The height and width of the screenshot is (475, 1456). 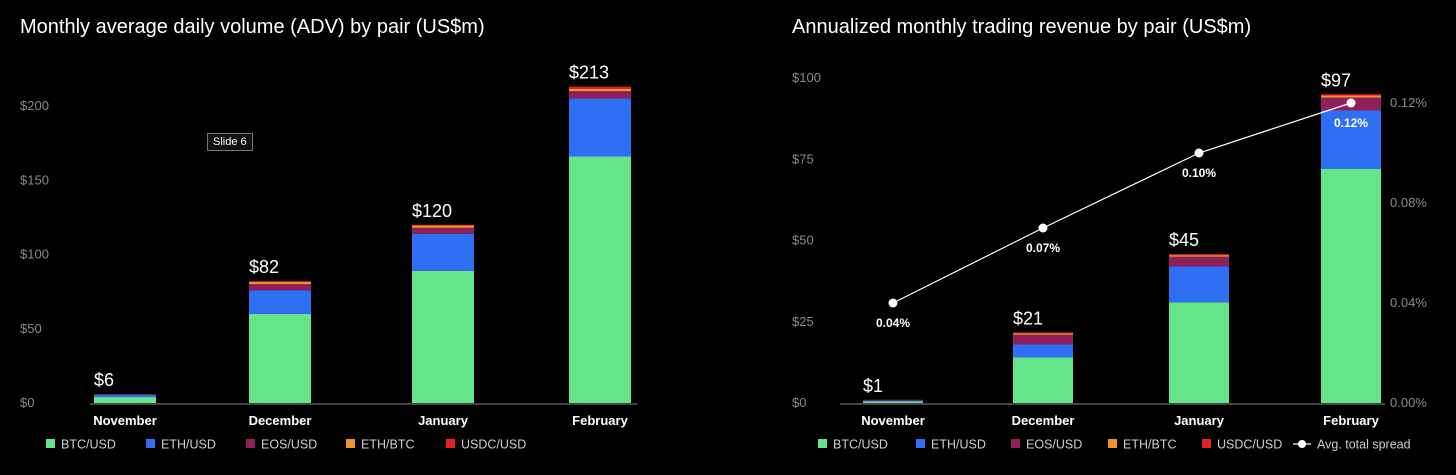 I want to click on revenue-bar-february-btc-usd, so click(x=1351, y=286).